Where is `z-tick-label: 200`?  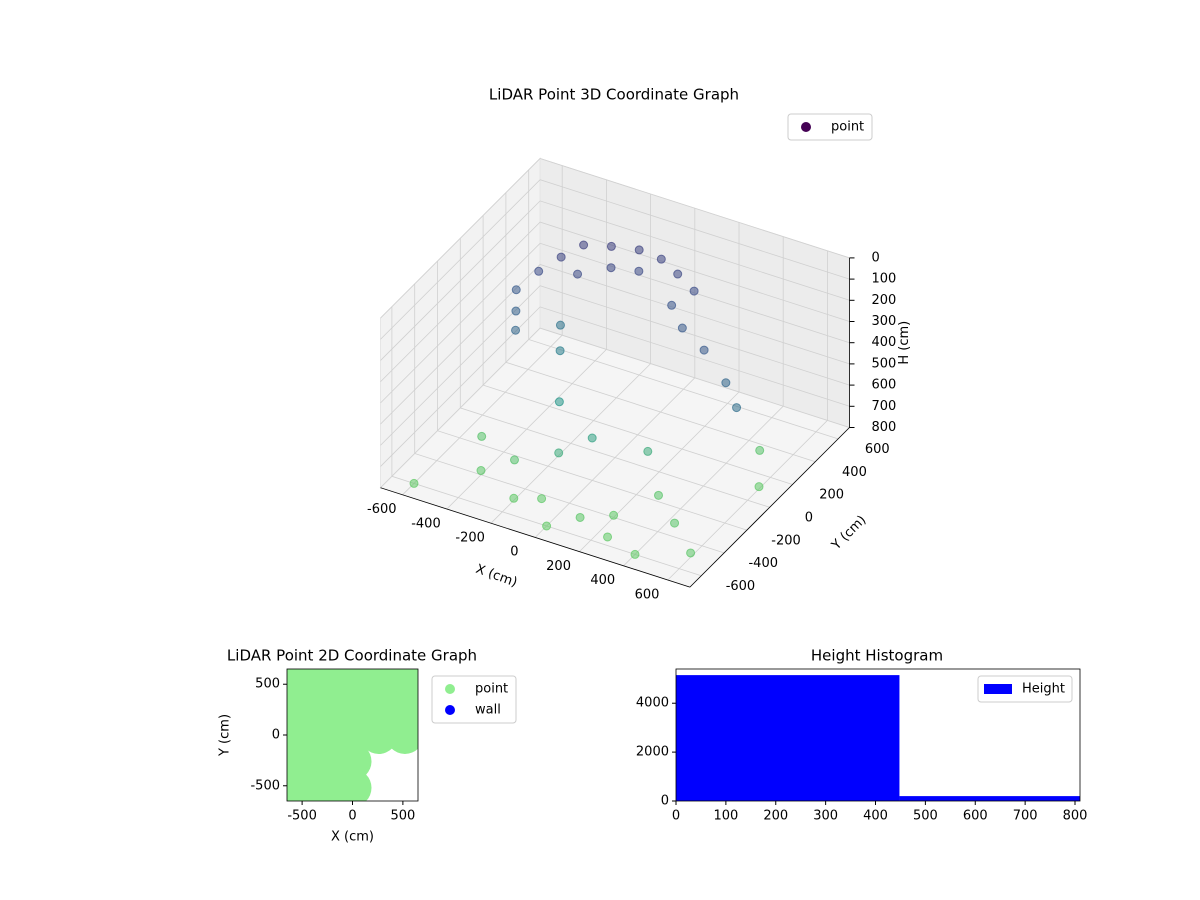 z-tick-label: 200 is located at coordinates (884, 300).